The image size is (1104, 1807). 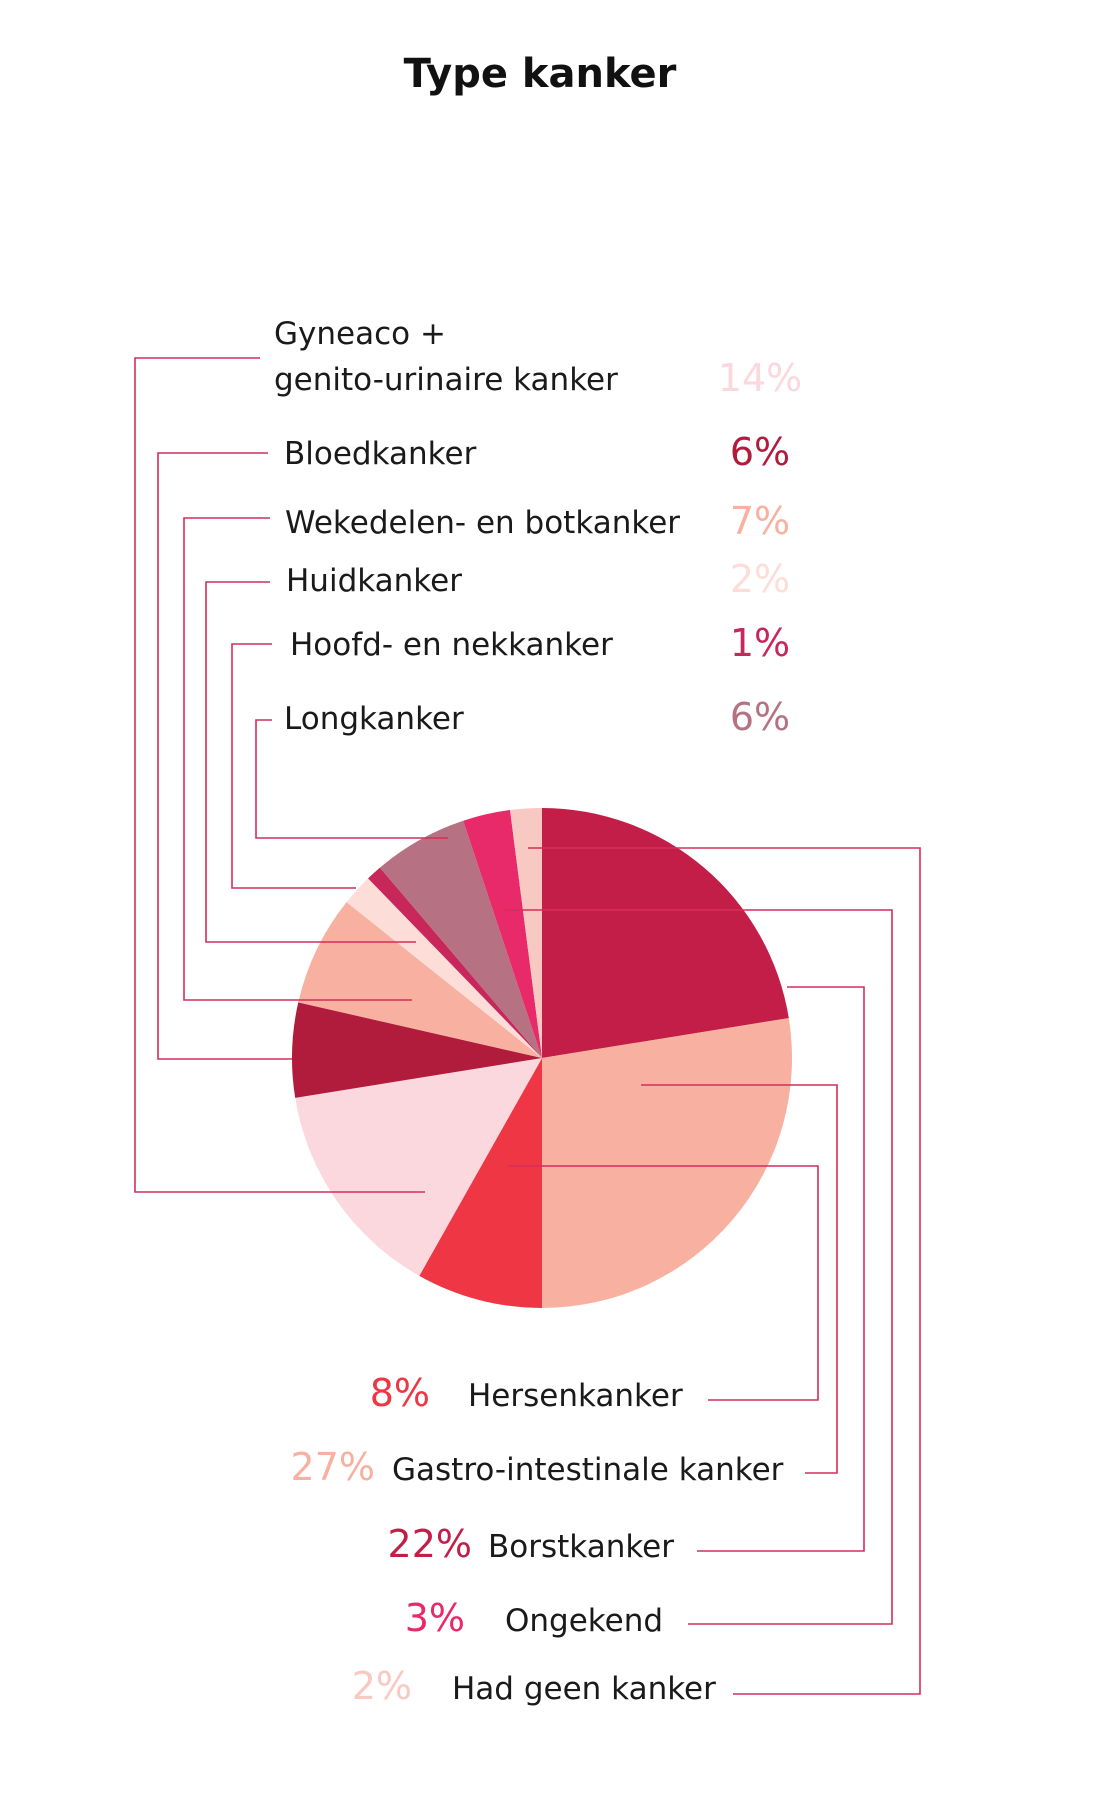 I want to click on legend-value-wekedelen: 7%, so click(x=760, y=521).